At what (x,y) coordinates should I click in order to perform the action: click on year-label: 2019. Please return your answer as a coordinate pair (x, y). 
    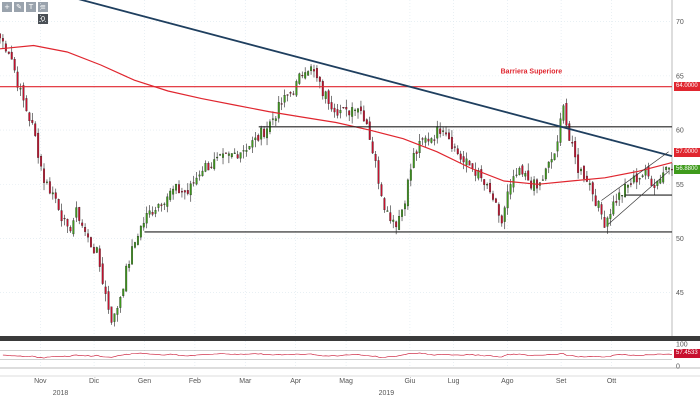
    Looking at the image, I should click on (387, 393).